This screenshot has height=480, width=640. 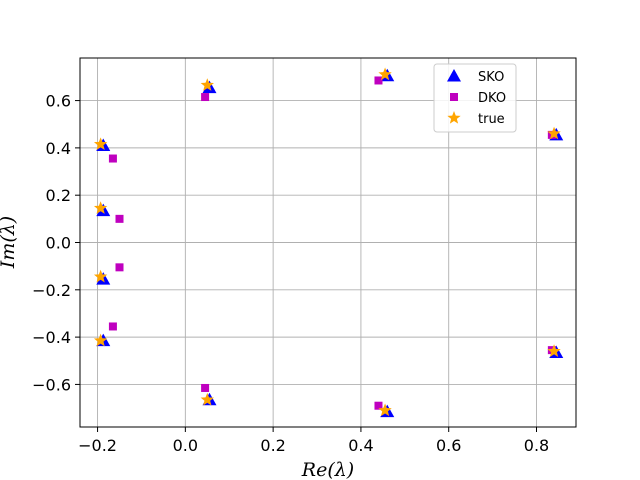 I want to click on legend-marker-true, so click(x=454, y=117).